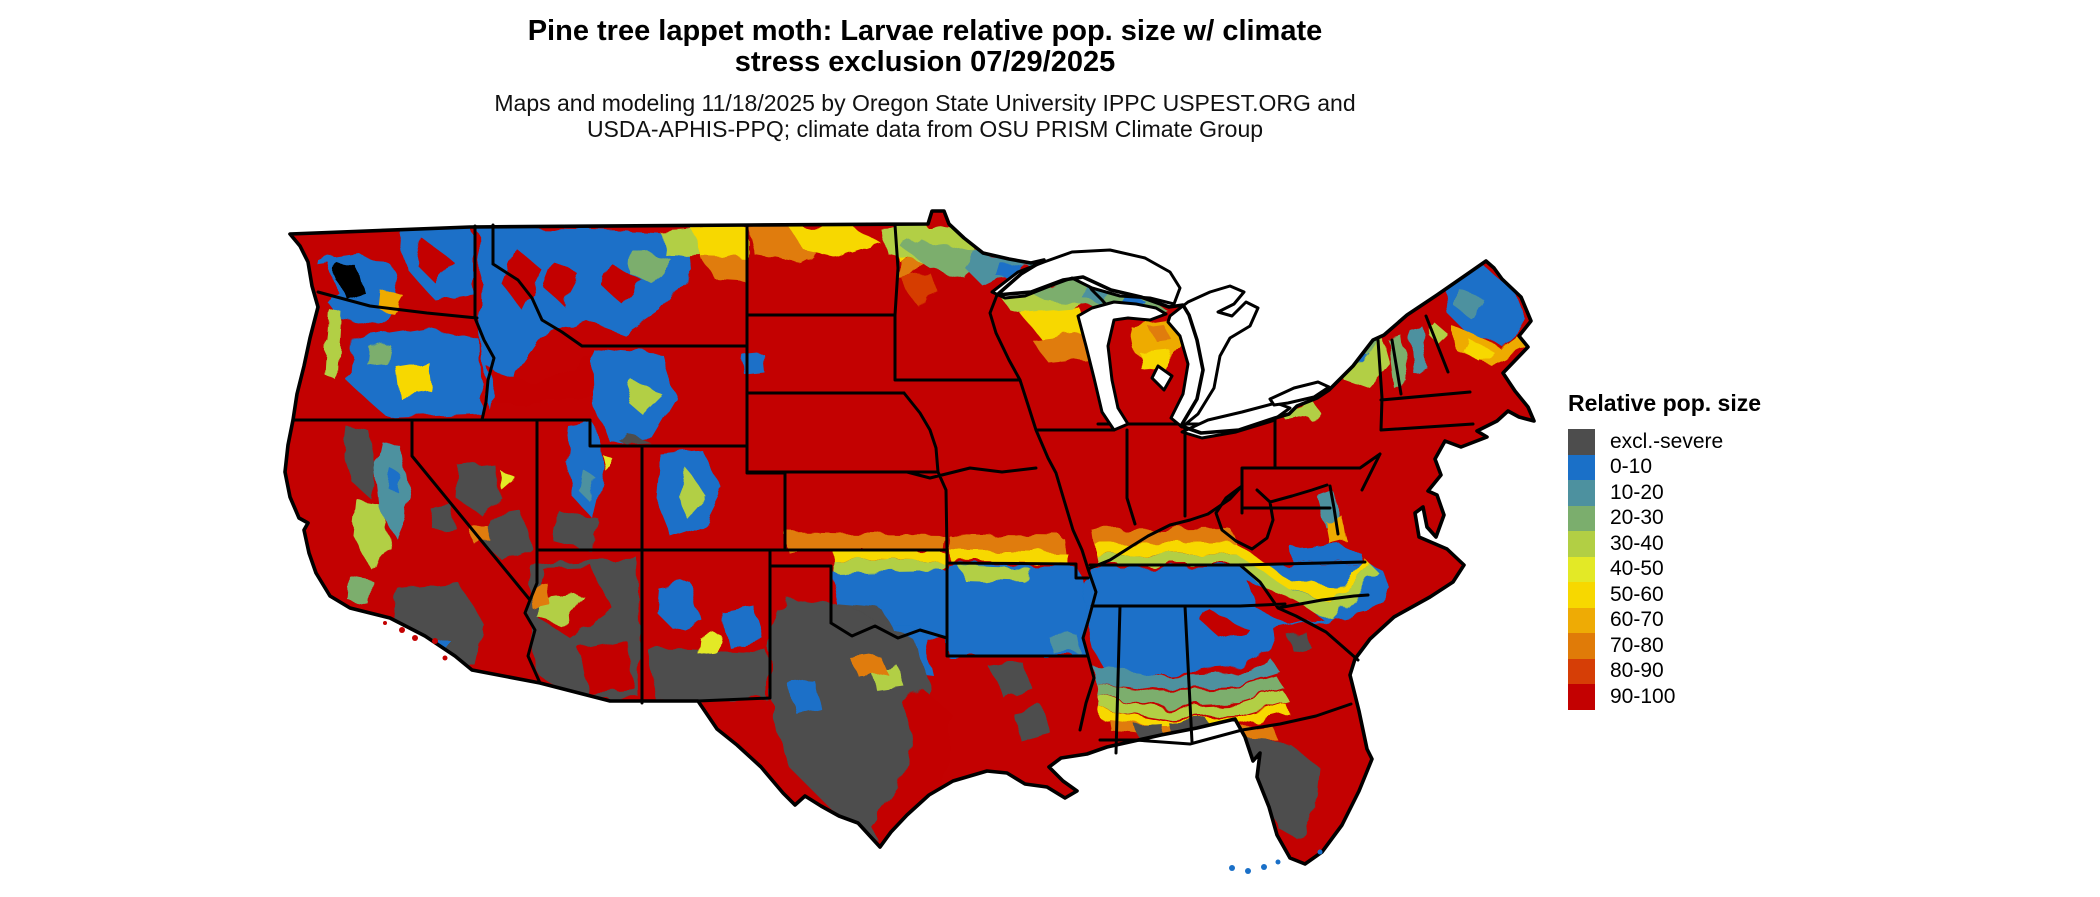 This screenshot has height=897, width=2100. What do you see at coordinates (1581, 697) in the screenshot?
I see `legend-swatch-b90` at bounding box center [1581, 697].